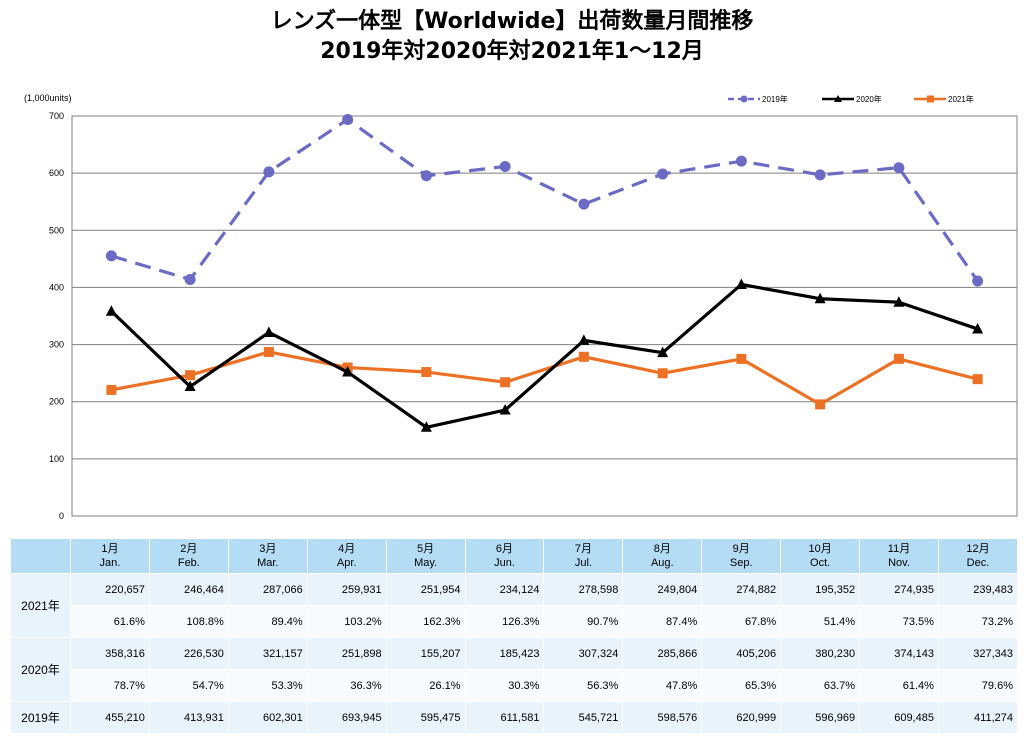 This screenshot has height=755, width=1024. Describe the element at coordinates (504, 653) in the screenshot. I see `units-cell: 185,423` at that location.